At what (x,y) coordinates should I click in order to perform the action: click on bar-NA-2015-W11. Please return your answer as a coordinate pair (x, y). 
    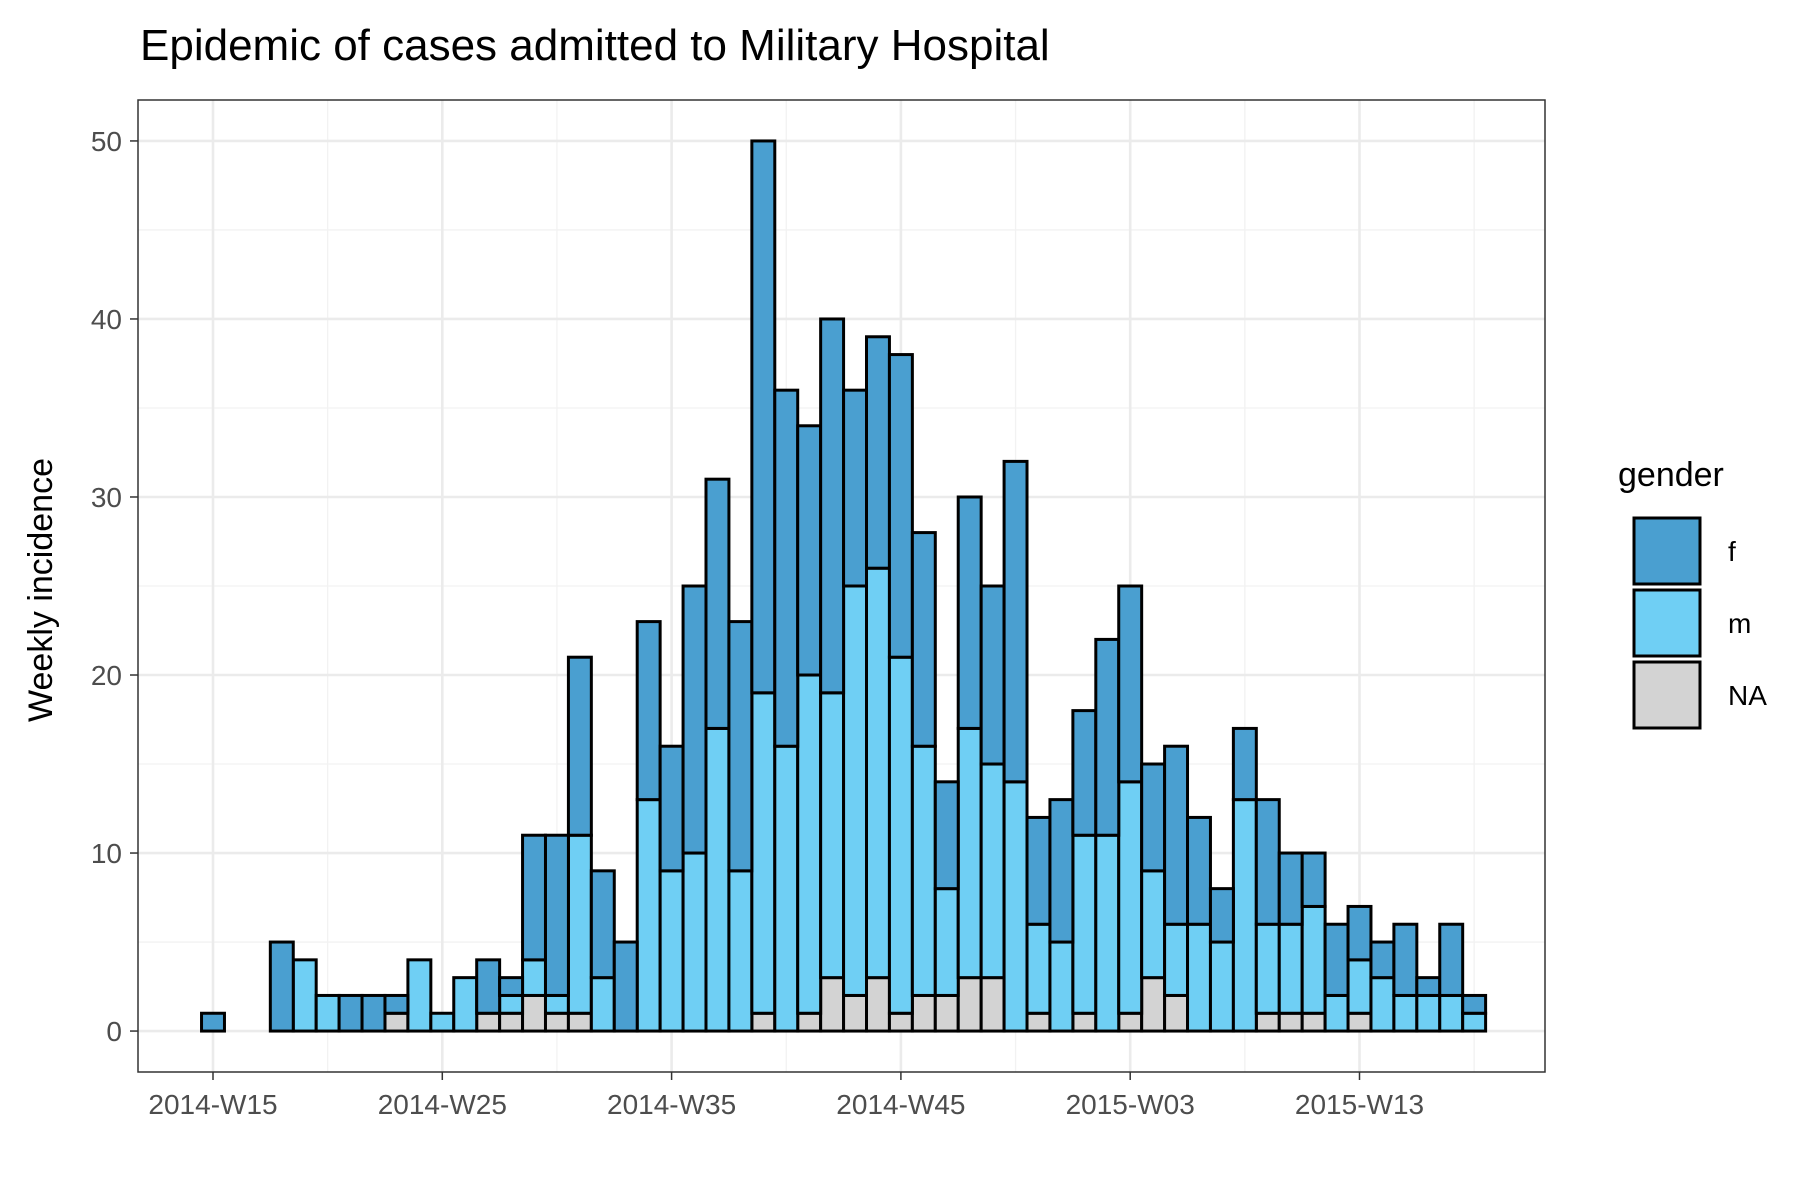
    Looking at the image, I should click on (1313, 1022).